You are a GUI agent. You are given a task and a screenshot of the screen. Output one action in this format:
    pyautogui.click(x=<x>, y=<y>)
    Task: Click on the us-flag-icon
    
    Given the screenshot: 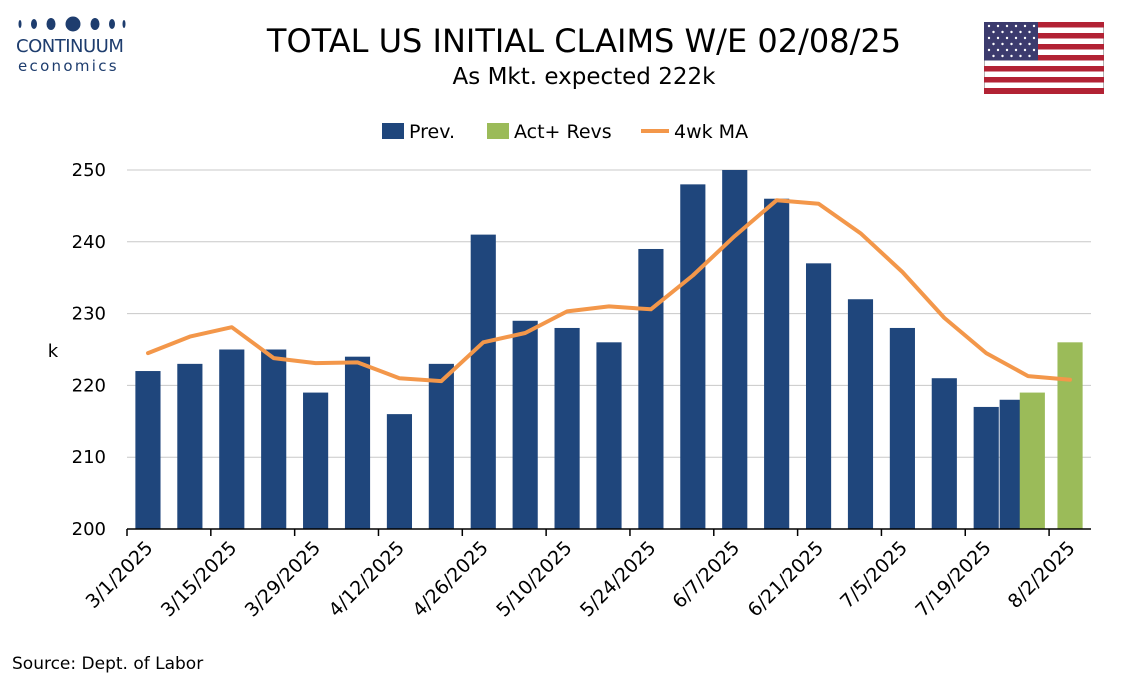 What is the action you would take?
    pyautogui.click(x=1044, y=58)
    